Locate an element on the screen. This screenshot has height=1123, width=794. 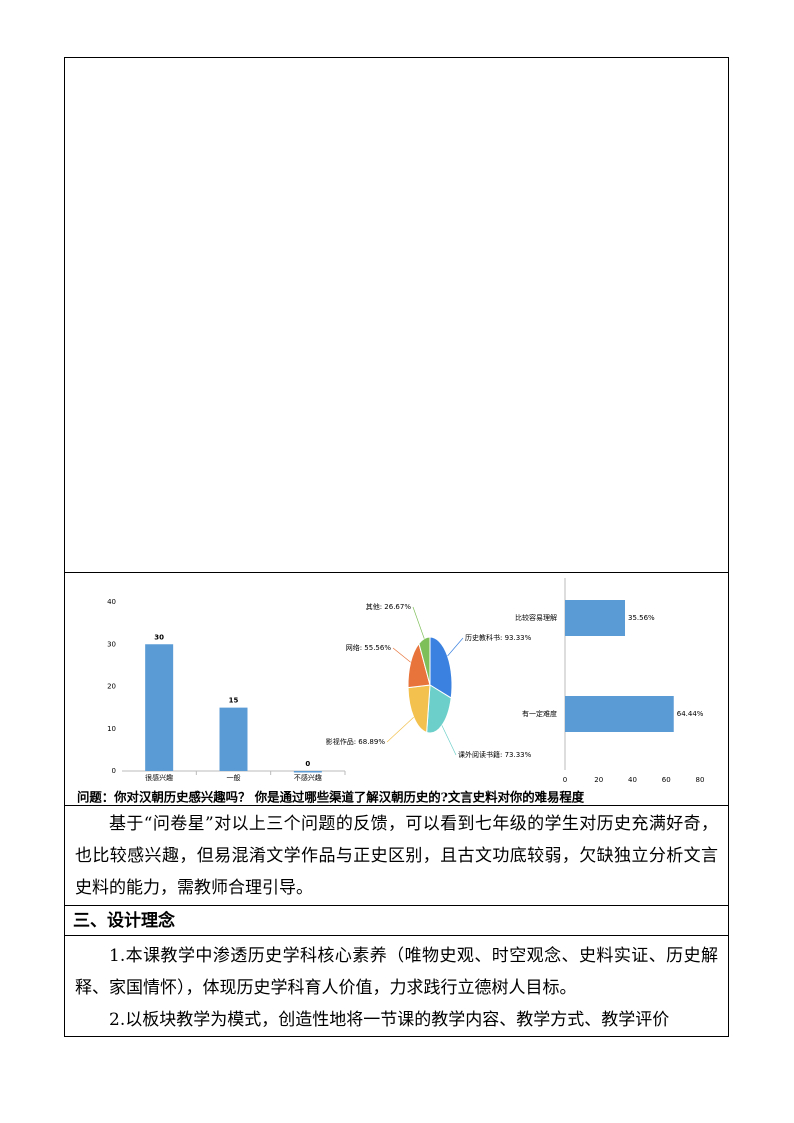
data-label: 35.56% is located at coordinates (641, 618).